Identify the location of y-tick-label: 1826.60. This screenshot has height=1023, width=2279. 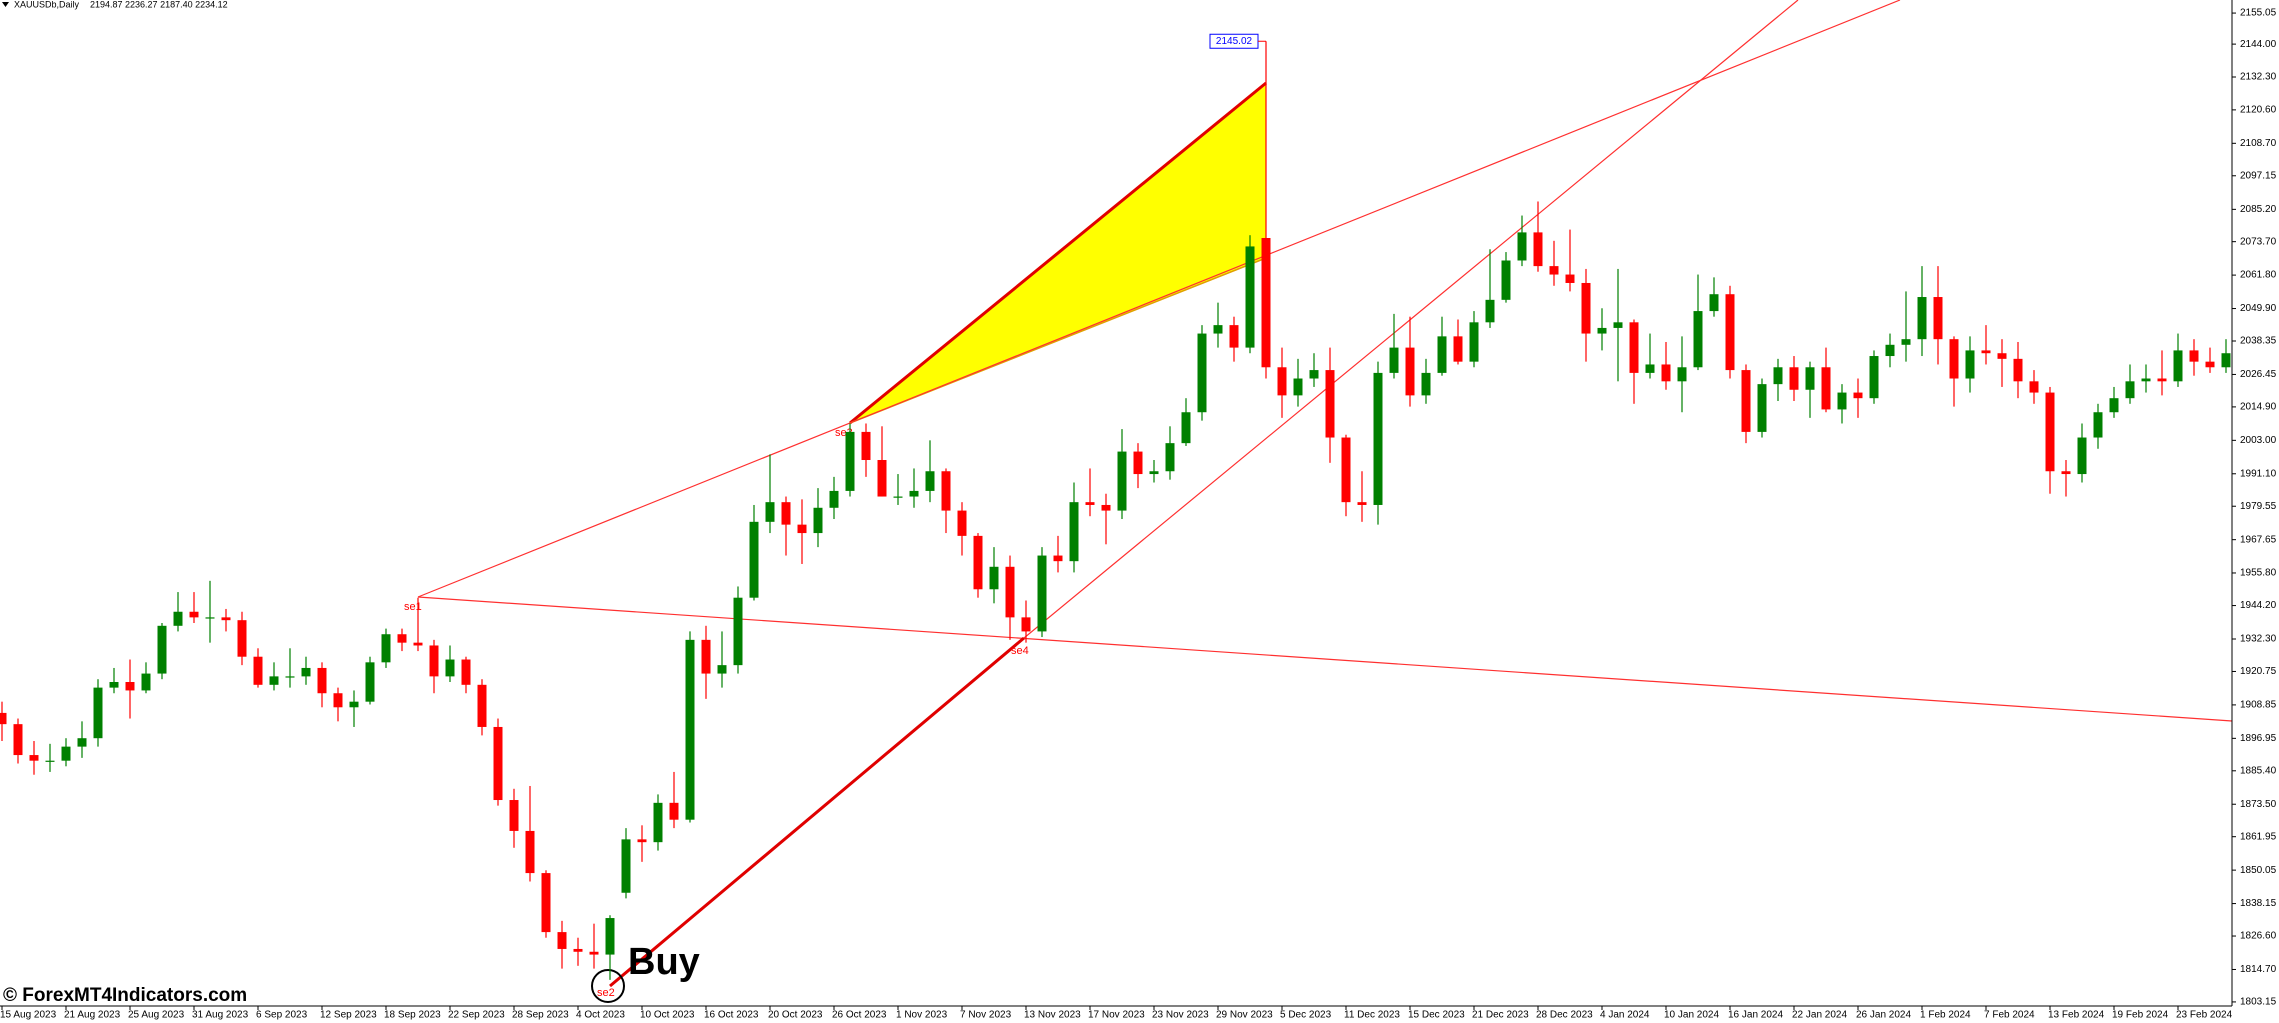
(2258, 936).